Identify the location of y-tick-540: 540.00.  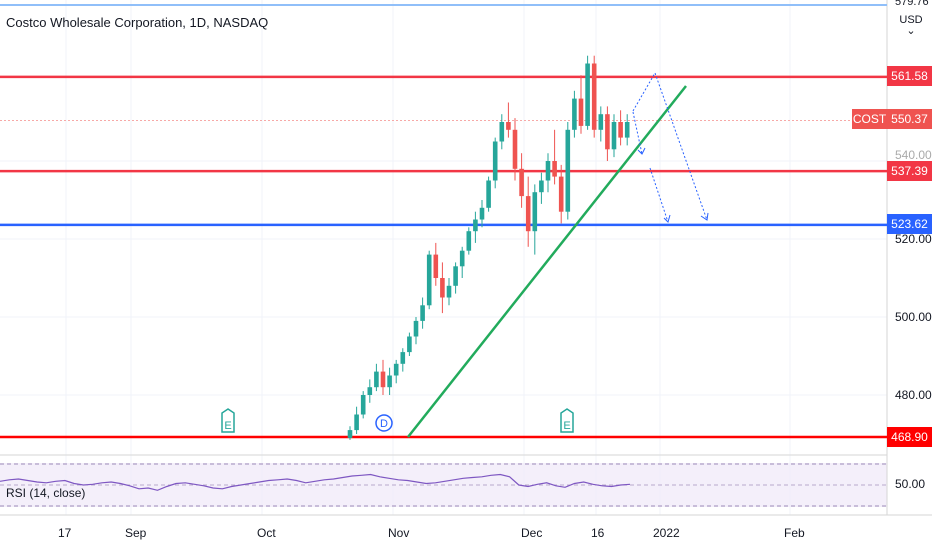
(913, 155).